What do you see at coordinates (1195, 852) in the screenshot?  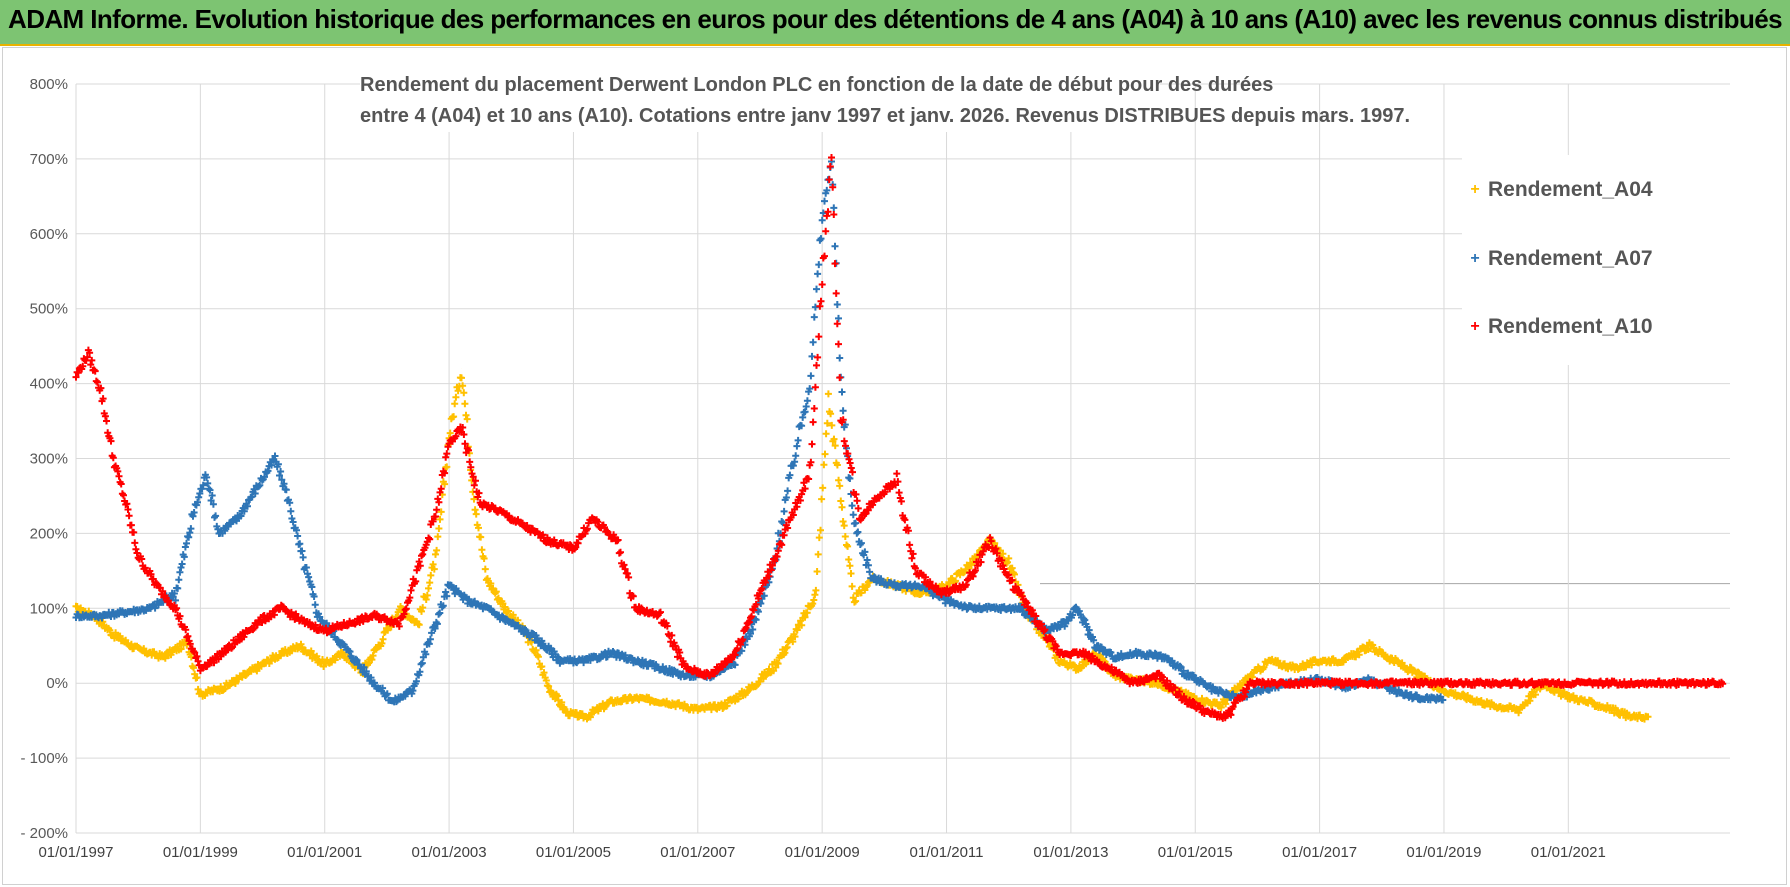 I see `x-tick-label: 01/01/2015` at bounding box center [1195, 852].